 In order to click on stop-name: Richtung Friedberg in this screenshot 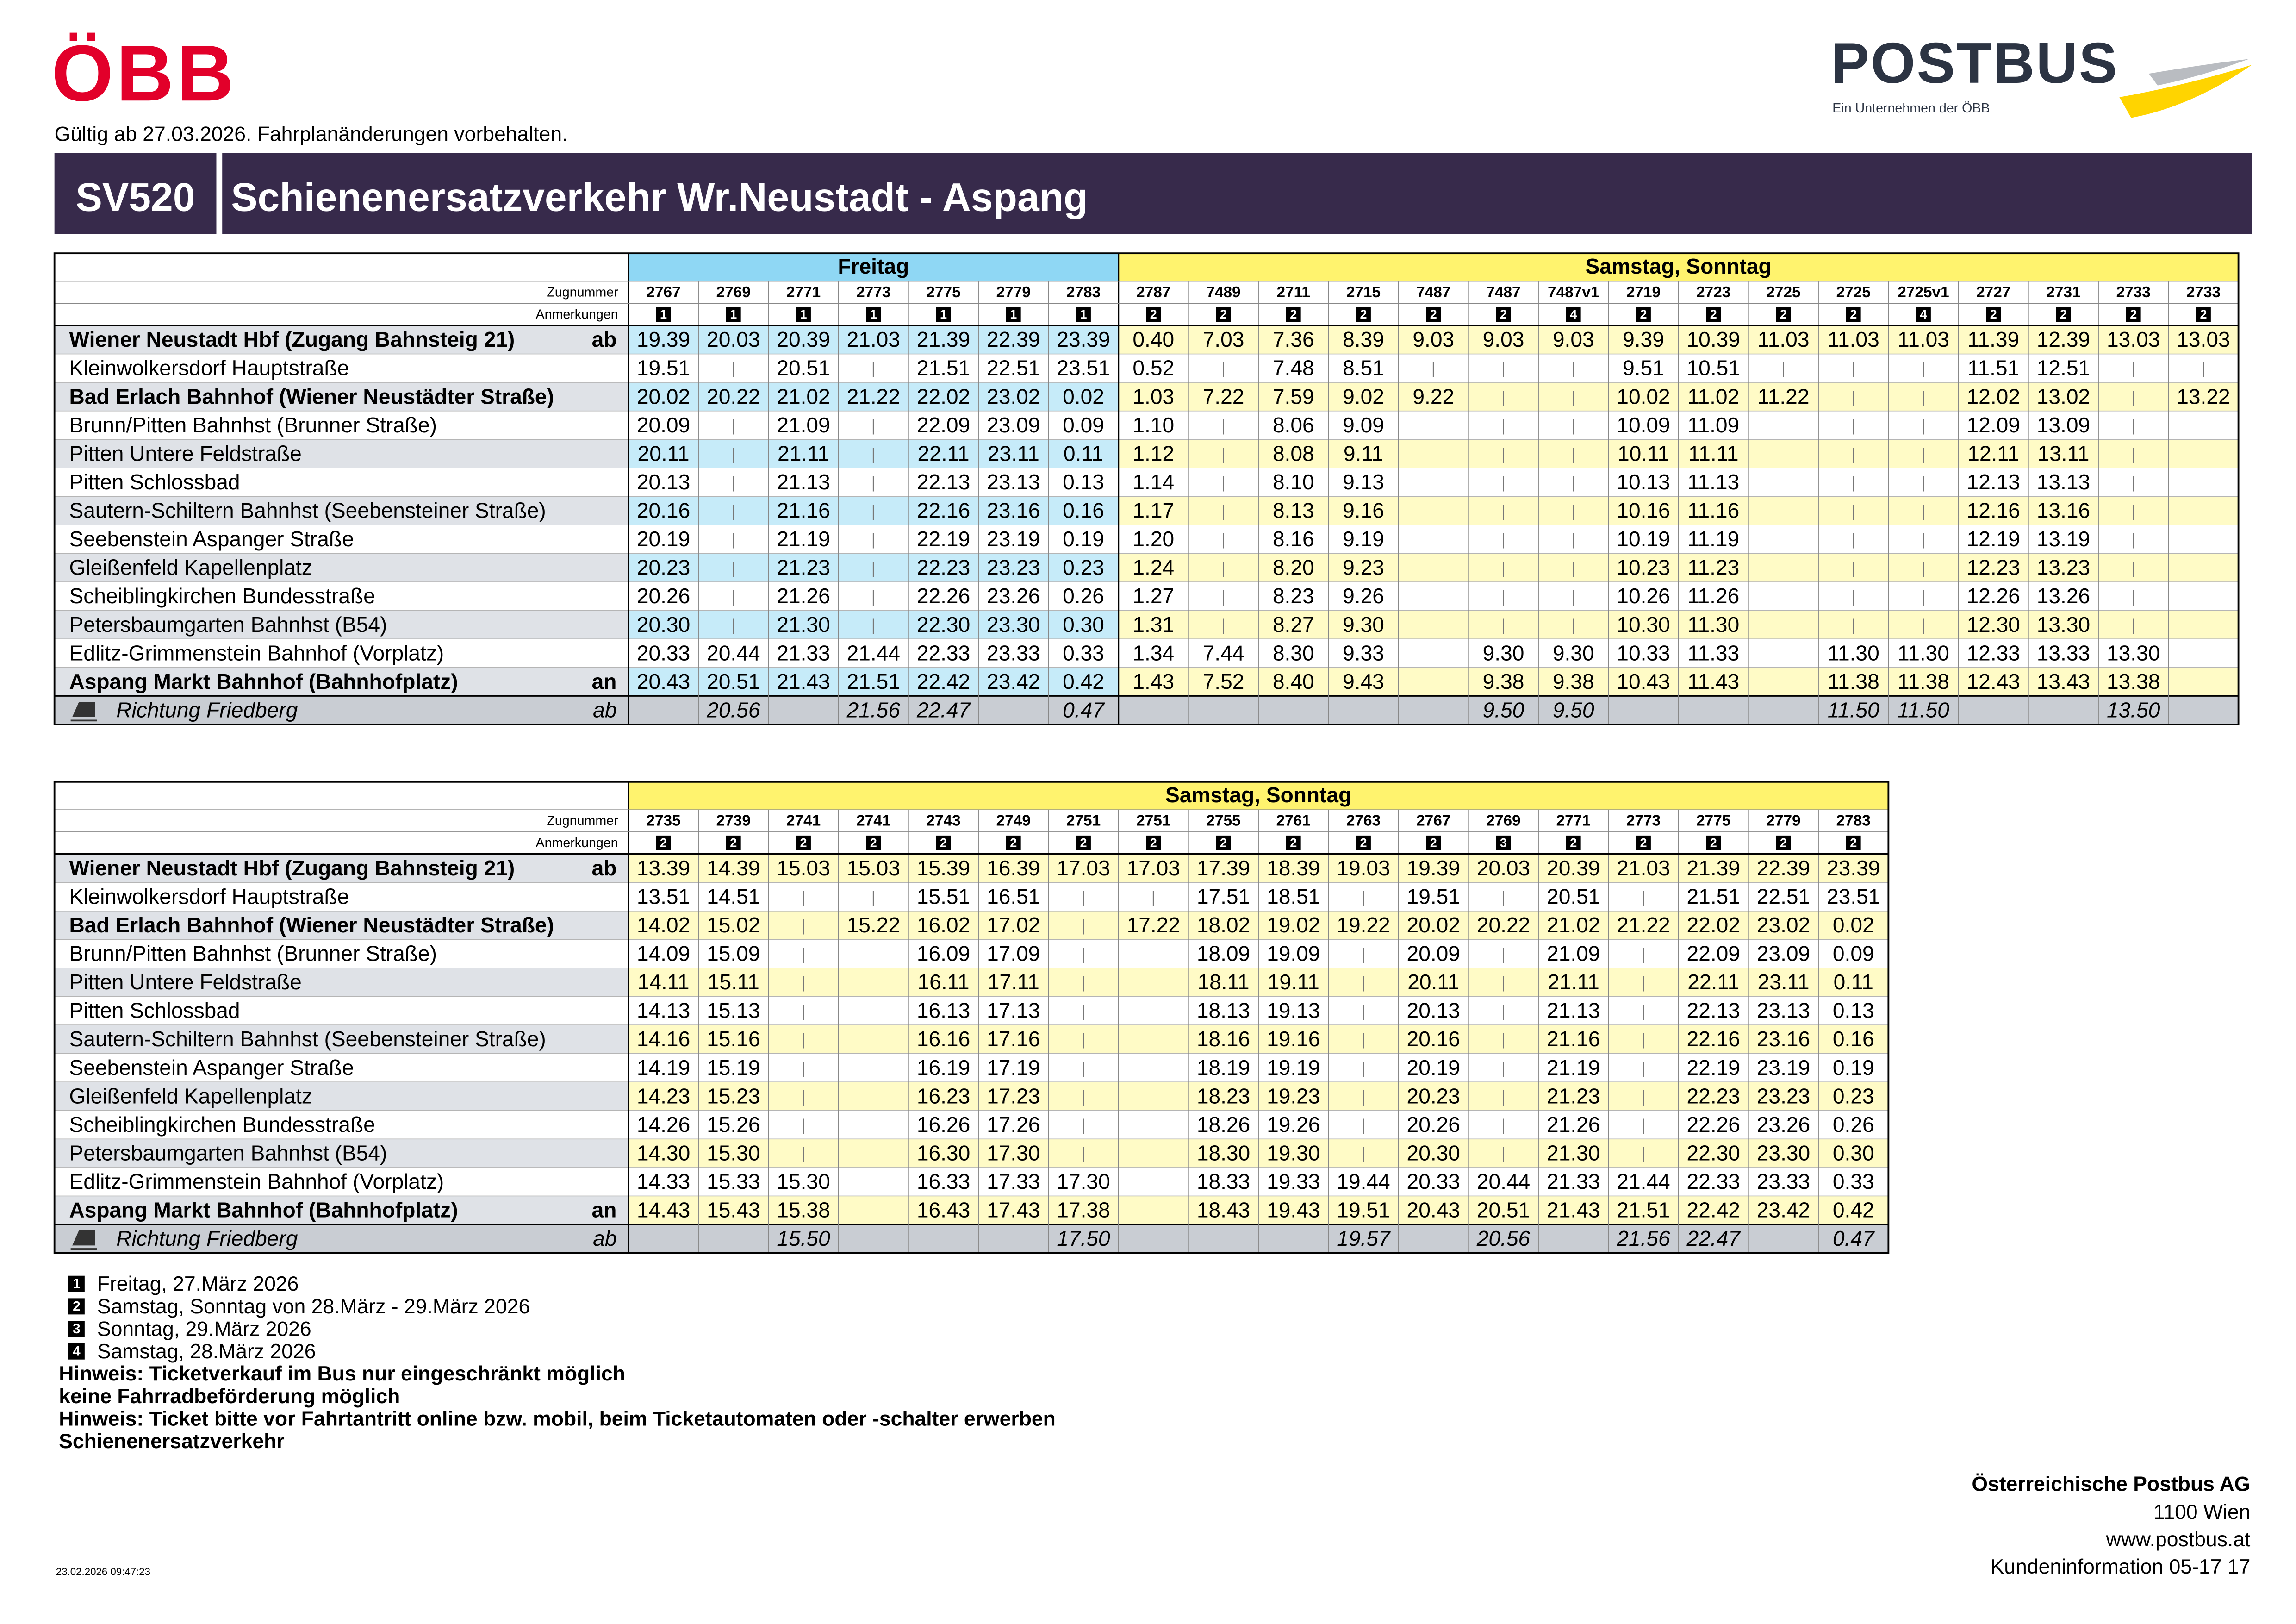, I will do `click(207, 710)`.